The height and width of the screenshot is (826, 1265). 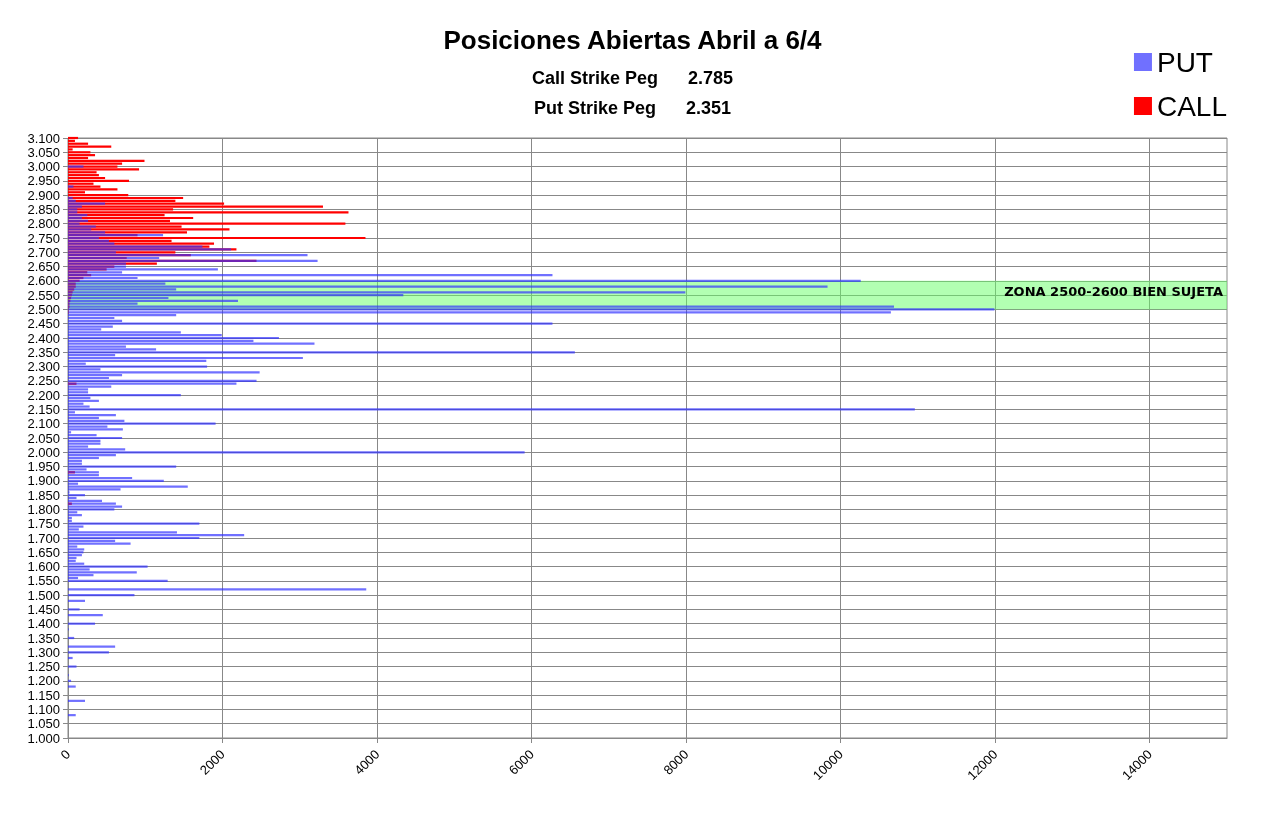 What do you see at coordinates (43, 252) in the screenshot?
I see `y-tick-label: 2.700` at bounding box center [43, 252].